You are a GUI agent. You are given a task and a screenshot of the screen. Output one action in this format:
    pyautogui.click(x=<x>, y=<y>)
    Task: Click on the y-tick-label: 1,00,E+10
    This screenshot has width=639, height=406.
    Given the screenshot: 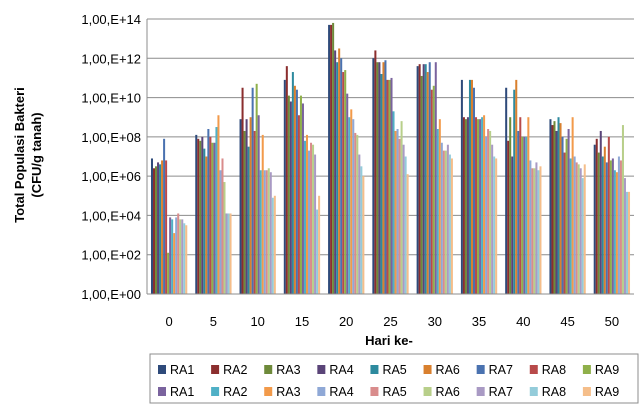 What is the action you would take?
    pyautogui.click(x=111, y=98)
    